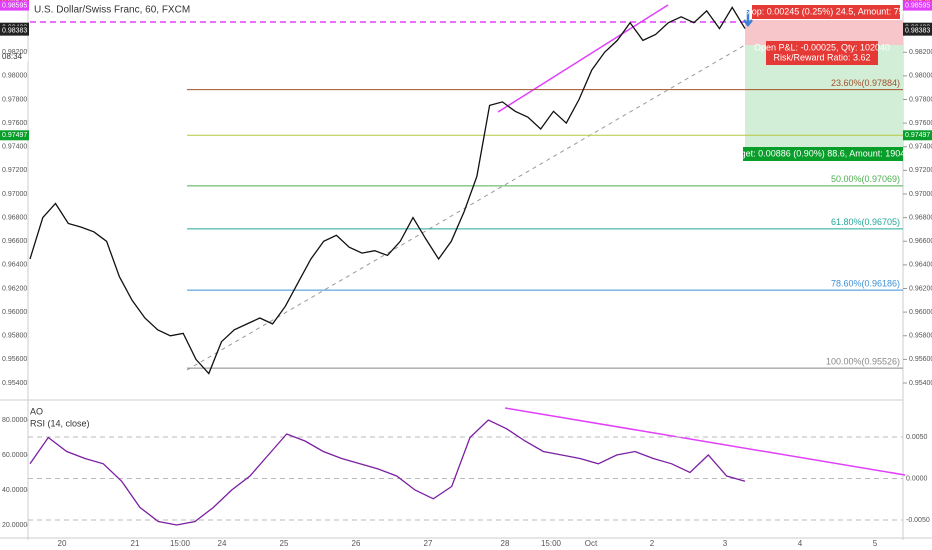  What do you see at coordinates (284, 543) in the screenshot?
I see `x-tick-label: 25` at bounding box center [284, 543].